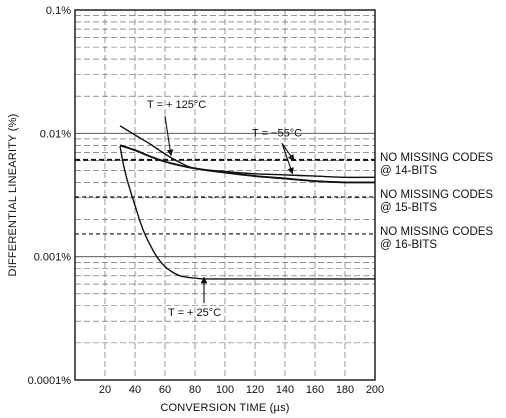  What do you see at coordinates (53, 258) in the screenshot?
I see `y-tick-label: 0.001%` at bounding box center [53, 258].